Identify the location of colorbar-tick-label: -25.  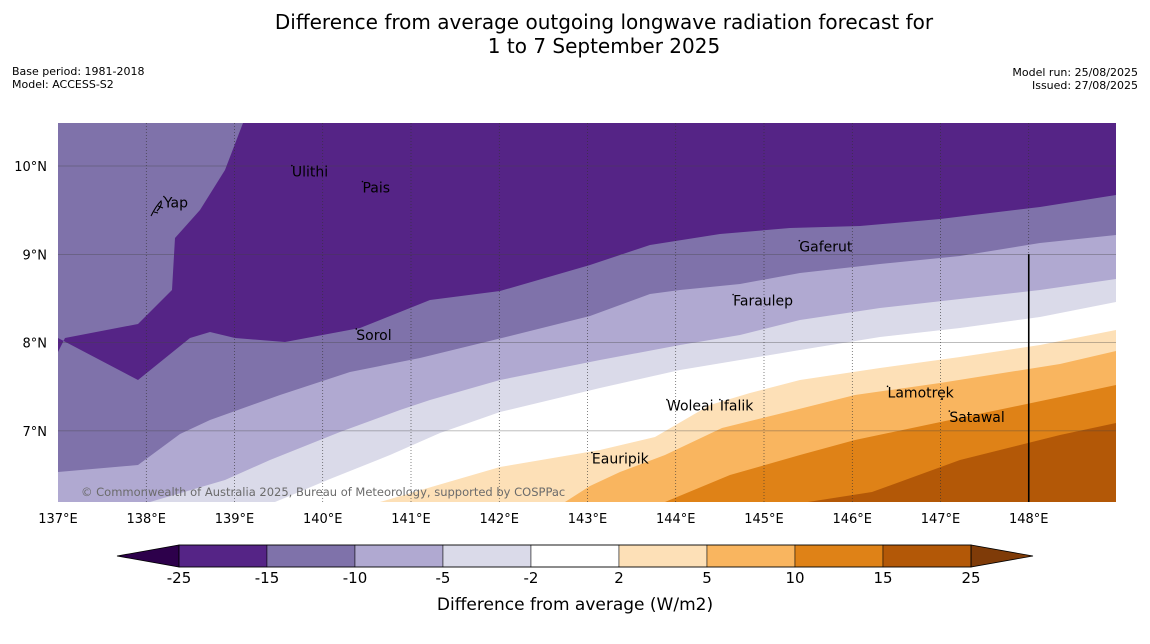
(179, 578).